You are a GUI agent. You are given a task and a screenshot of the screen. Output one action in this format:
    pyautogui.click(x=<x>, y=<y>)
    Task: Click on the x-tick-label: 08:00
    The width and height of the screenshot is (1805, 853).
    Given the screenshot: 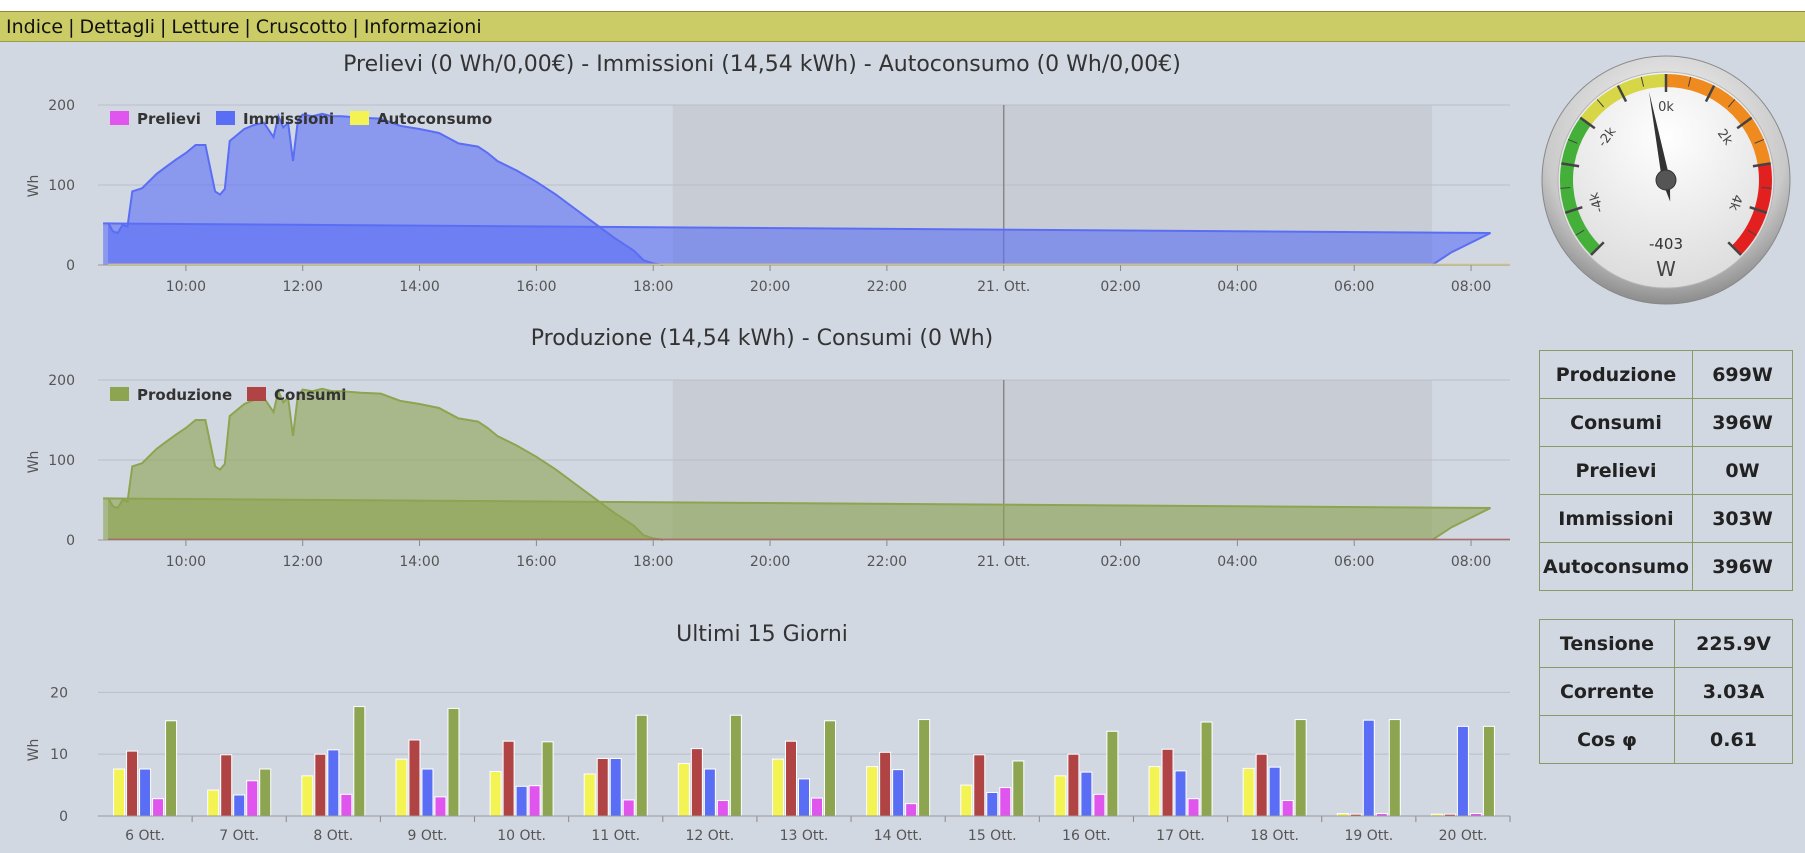 What is the action you would take?
    pyautogui.click(x=1471, y=287)
    